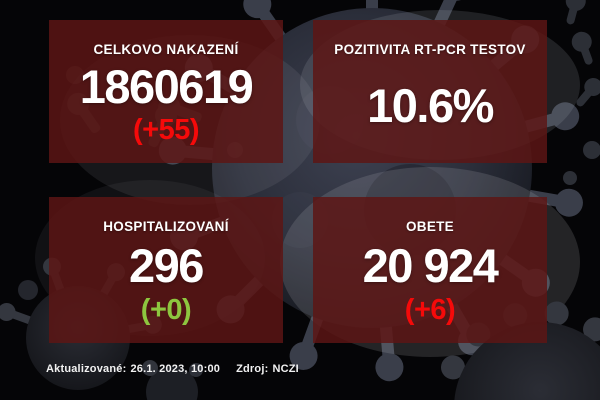  What do you see at coordinates (430, 49) in the screenshot?
I see `stat-card-title: POZITIVITA RT-PCR TESTOV` at bounding box center [430, 49].